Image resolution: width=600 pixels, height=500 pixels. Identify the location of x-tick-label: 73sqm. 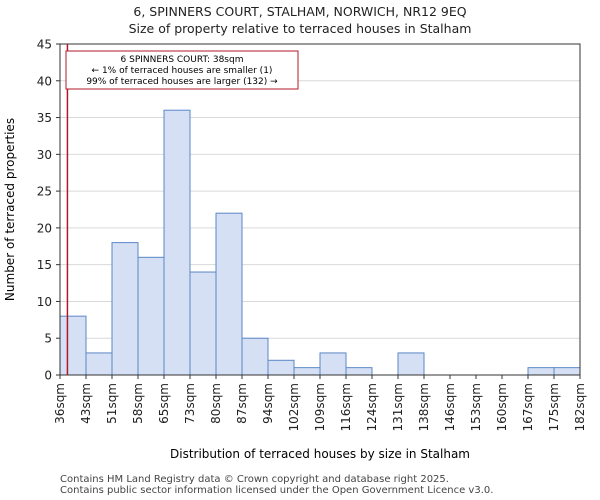
(190, 403).